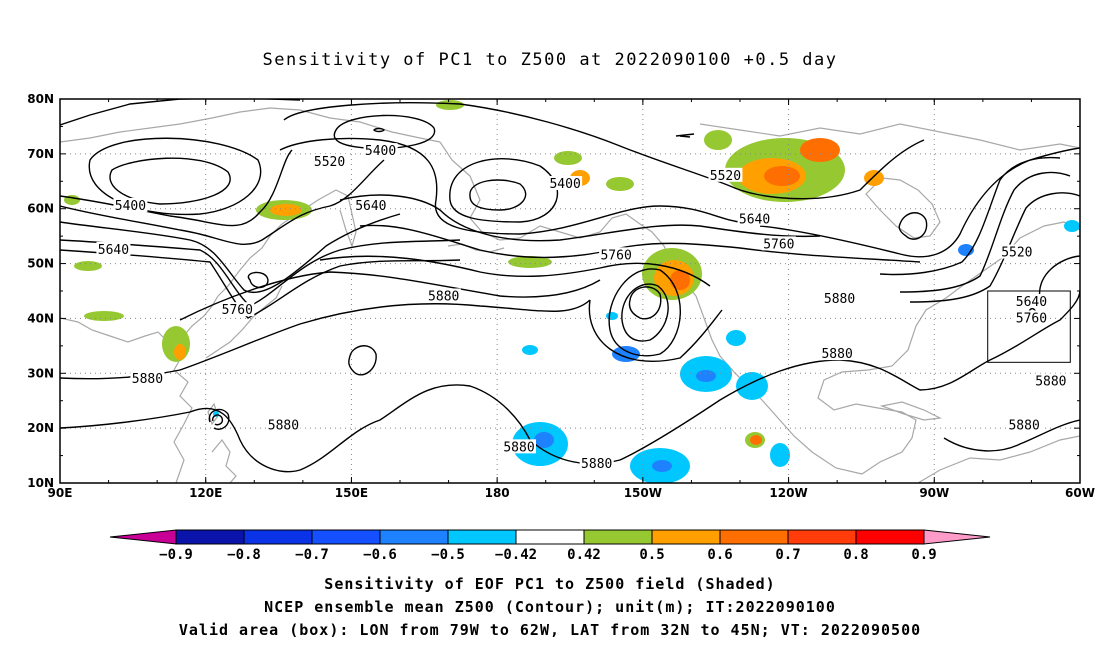 The height and width of the screenshot is (650, 1100). Describe the element at coordinates (40, 209) in the screenshot. I see `lat-tick-label: 60N` at that location.